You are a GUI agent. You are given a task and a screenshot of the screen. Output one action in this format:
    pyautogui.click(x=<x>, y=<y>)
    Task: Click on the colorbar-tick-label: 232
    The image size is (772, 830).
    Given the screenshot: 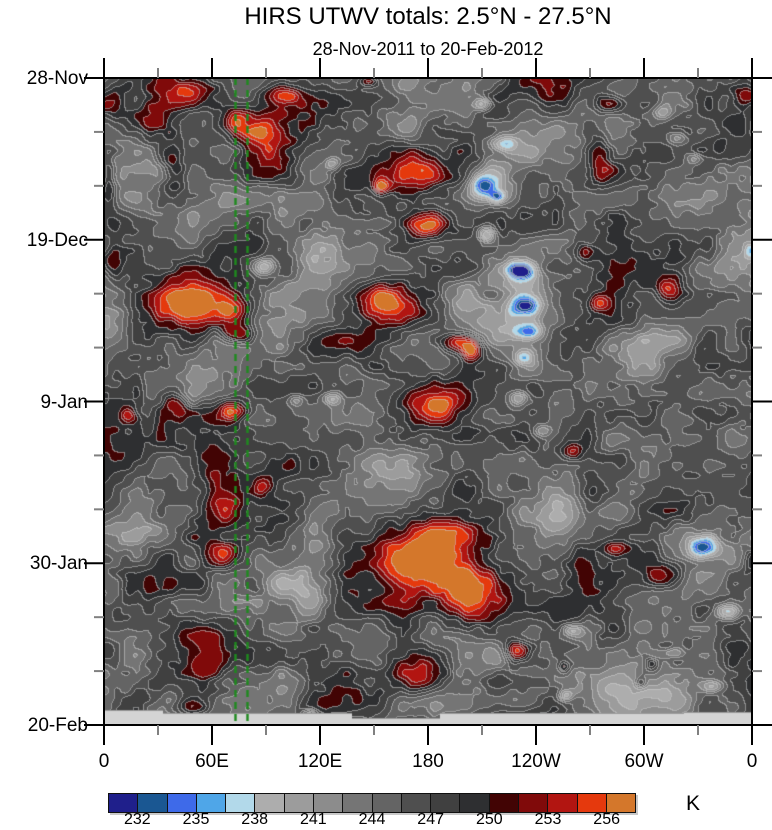 What is the action you would take?
    pyautogui.click(x=137, y=819)
    